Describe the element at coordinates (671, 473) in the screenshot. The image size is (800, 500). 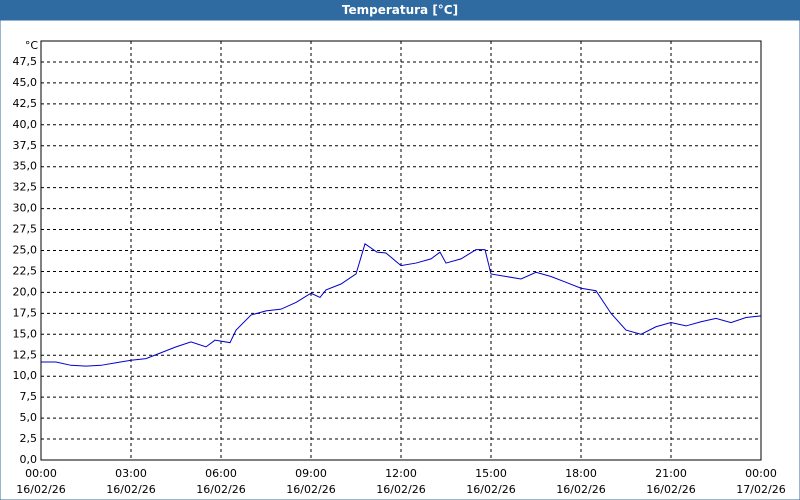
I see `x-tick-label: 21:00` at that location.